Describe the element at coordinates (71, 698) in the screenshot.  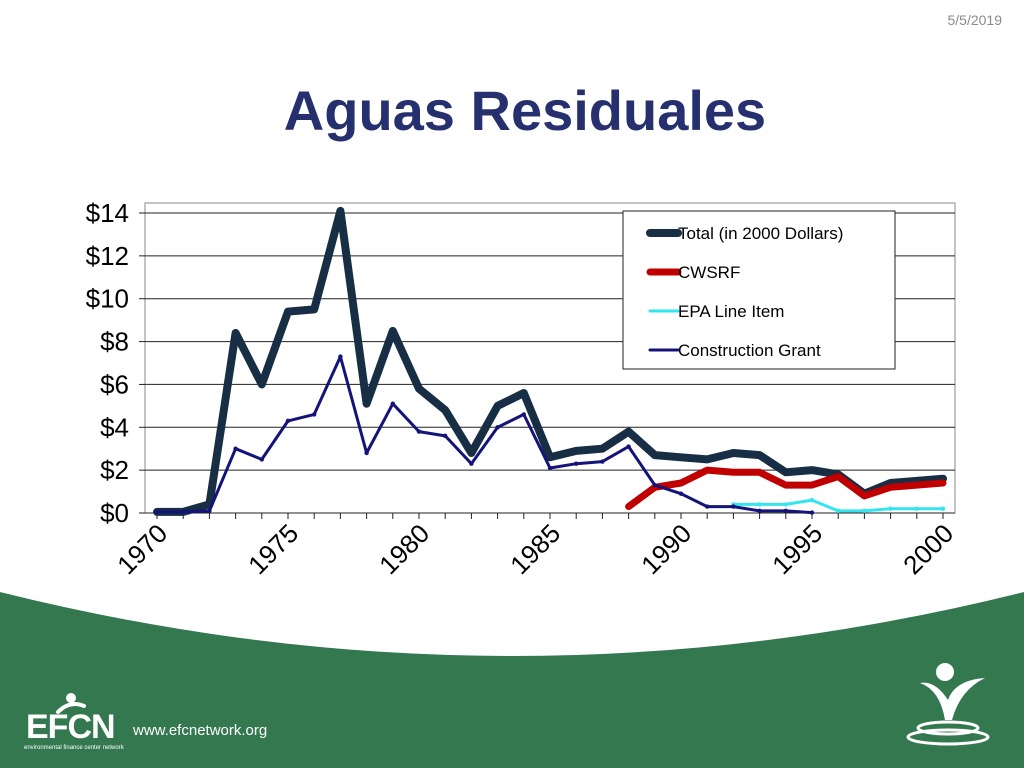
I see `efcn-logo-head-icon` at that location.